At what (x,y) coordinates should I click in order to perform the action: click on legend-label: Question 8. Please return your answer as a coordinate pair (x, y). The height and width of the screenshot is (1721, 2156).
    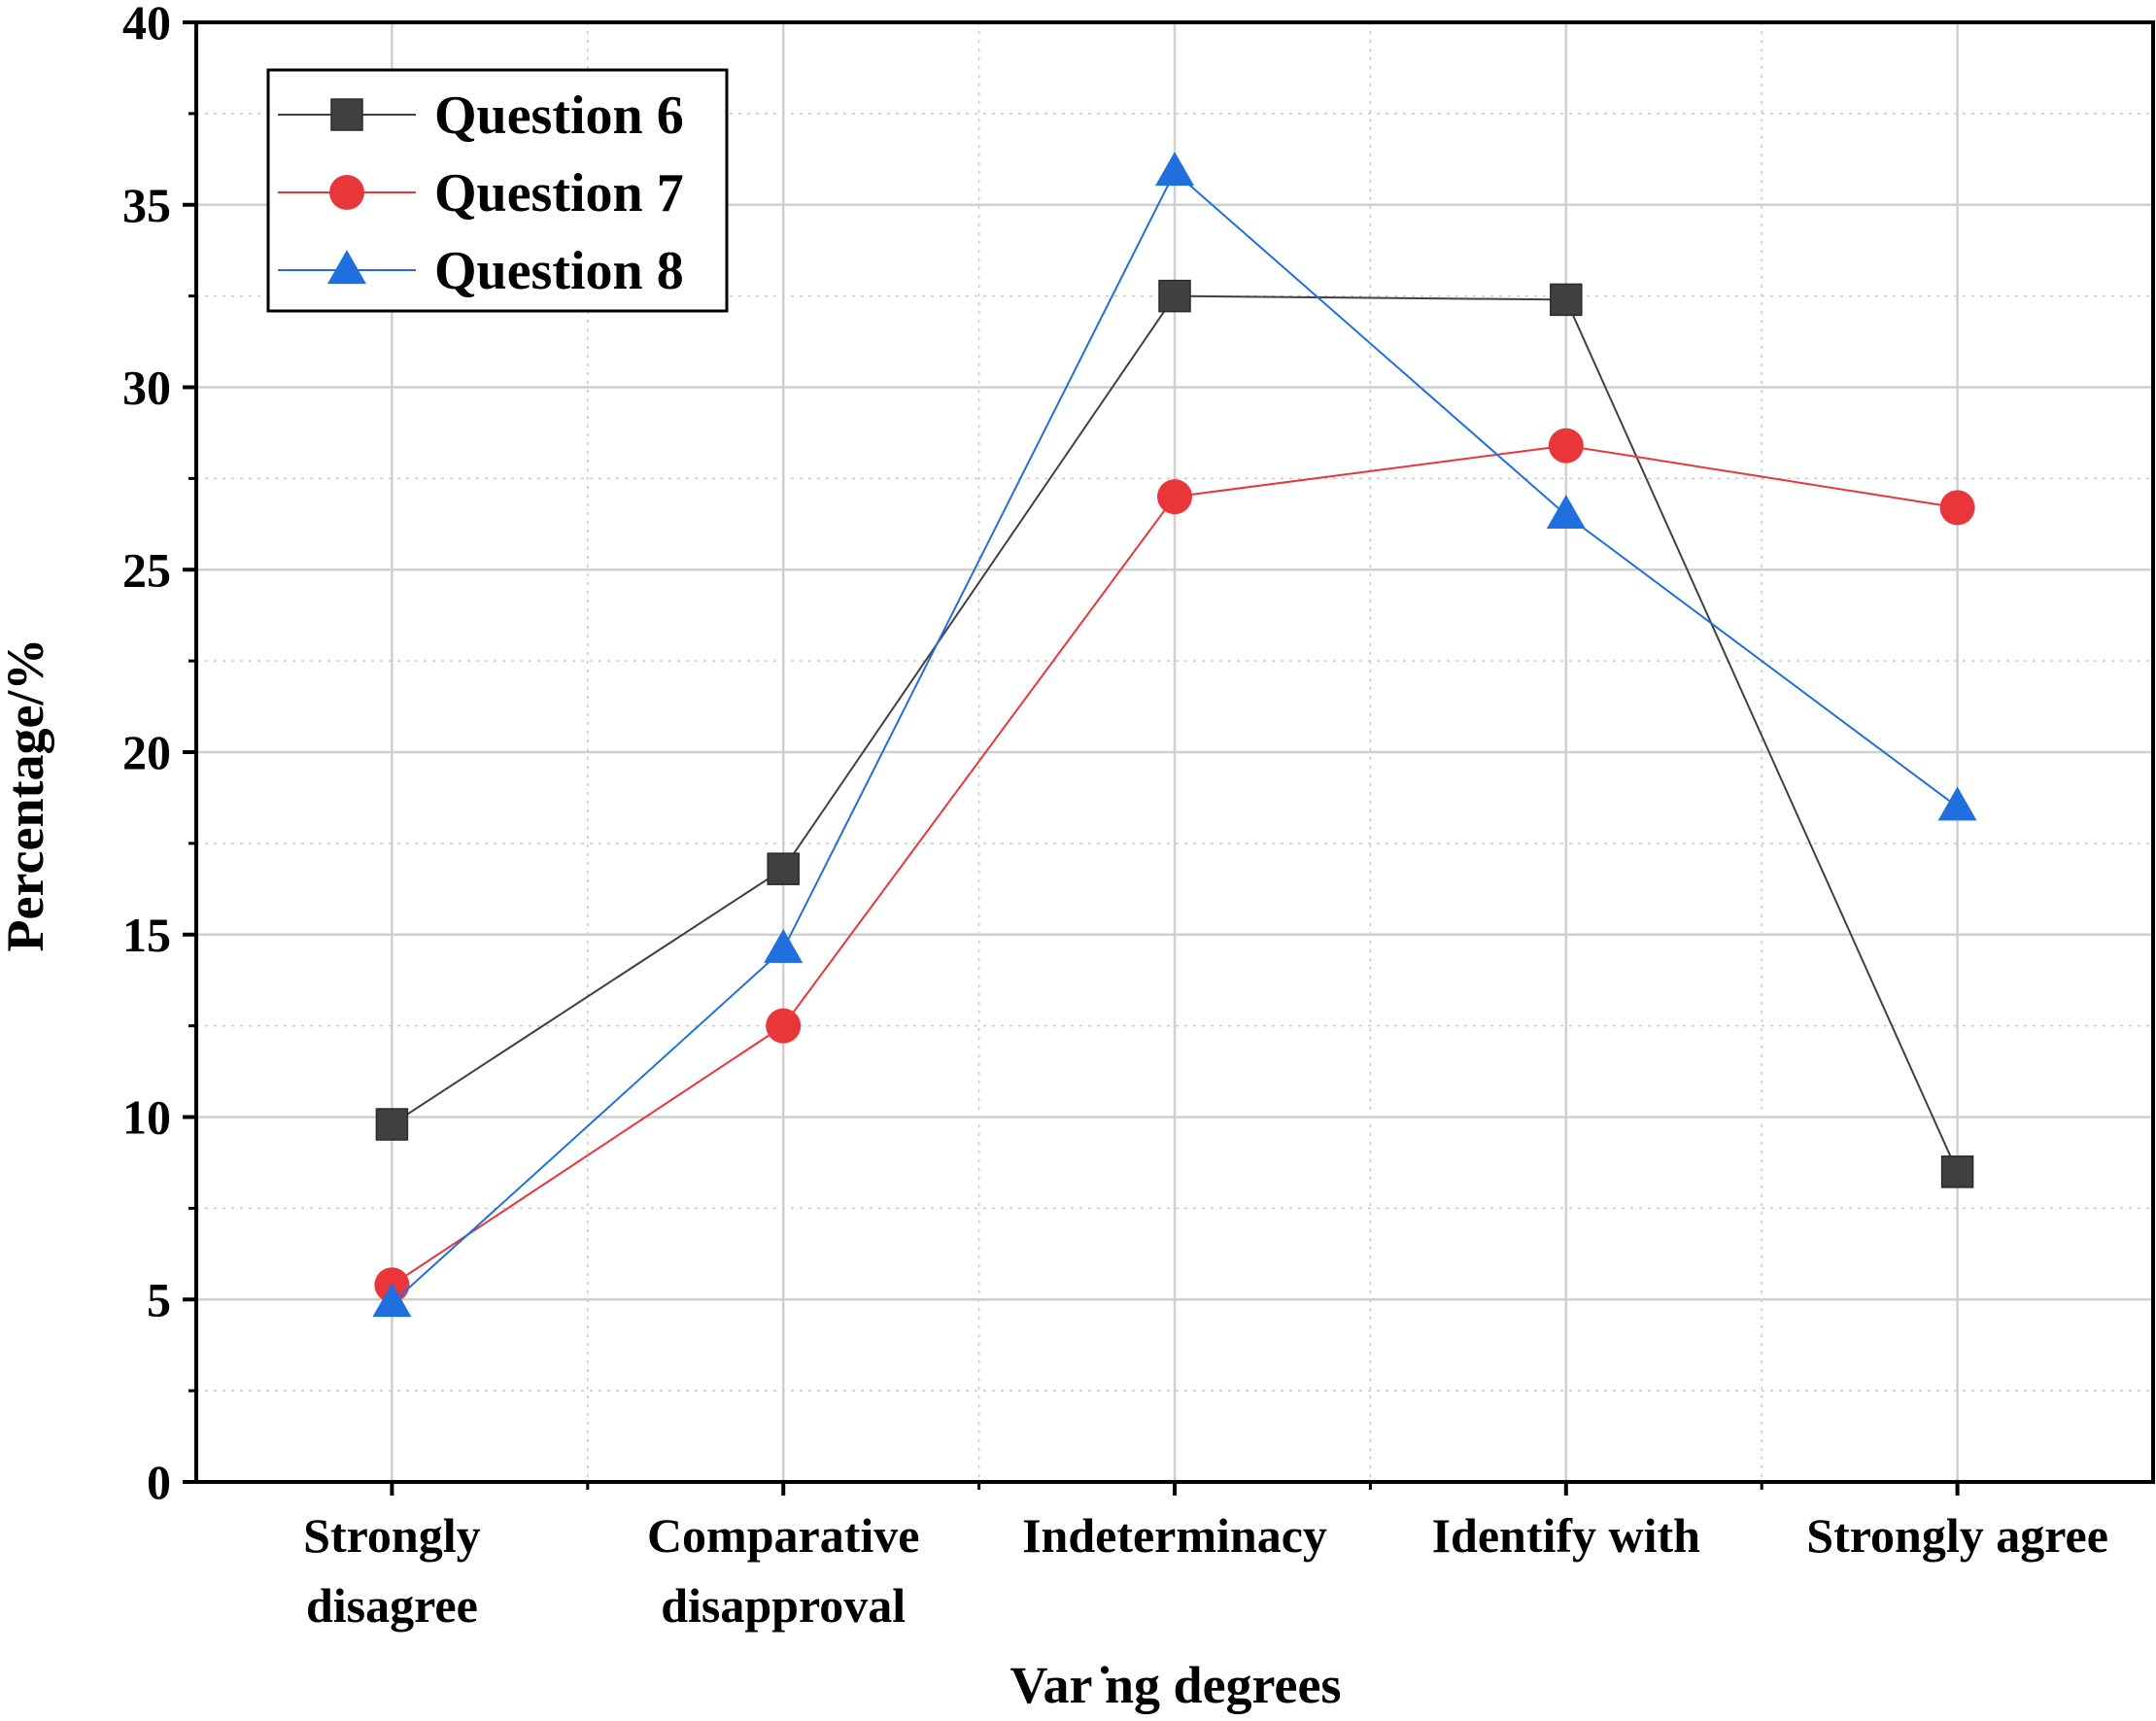
    Looking at the image, I should click on (559, 271).